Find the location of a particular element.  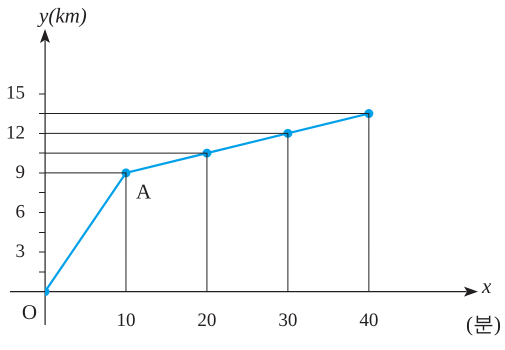

y-tick-label: 6 is located at coordinates (20, 211).